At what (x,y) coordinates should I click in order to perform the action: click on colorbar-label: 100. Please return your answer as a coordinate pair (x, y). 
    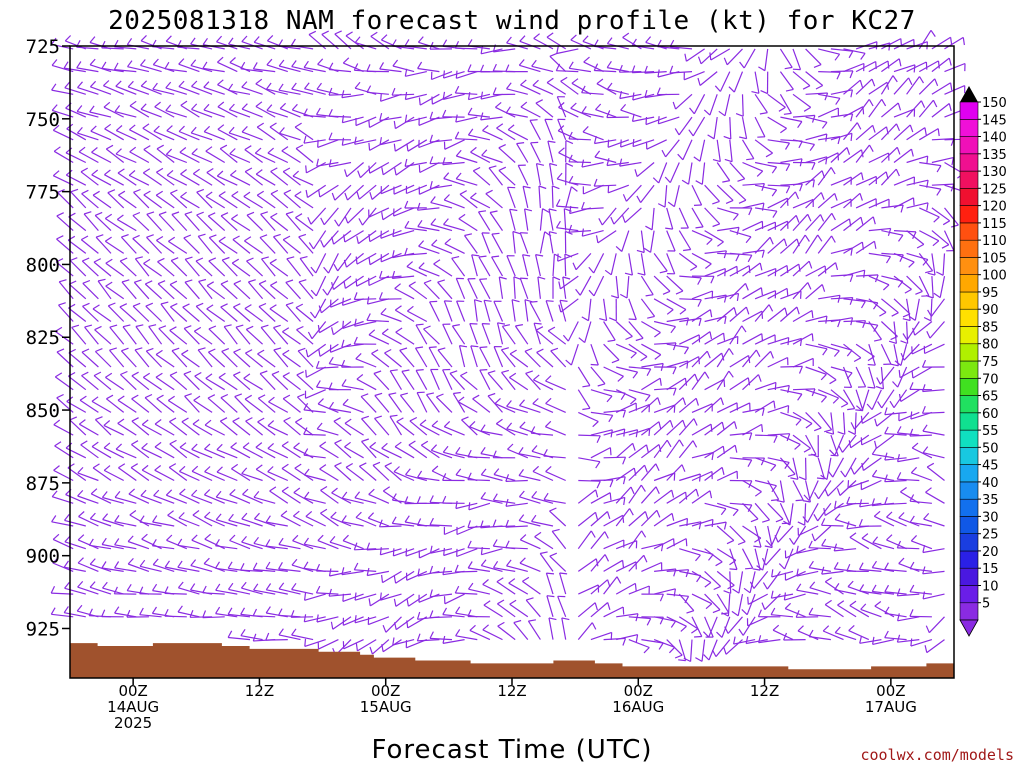
    Looking at the image, I should click on (994, 276).